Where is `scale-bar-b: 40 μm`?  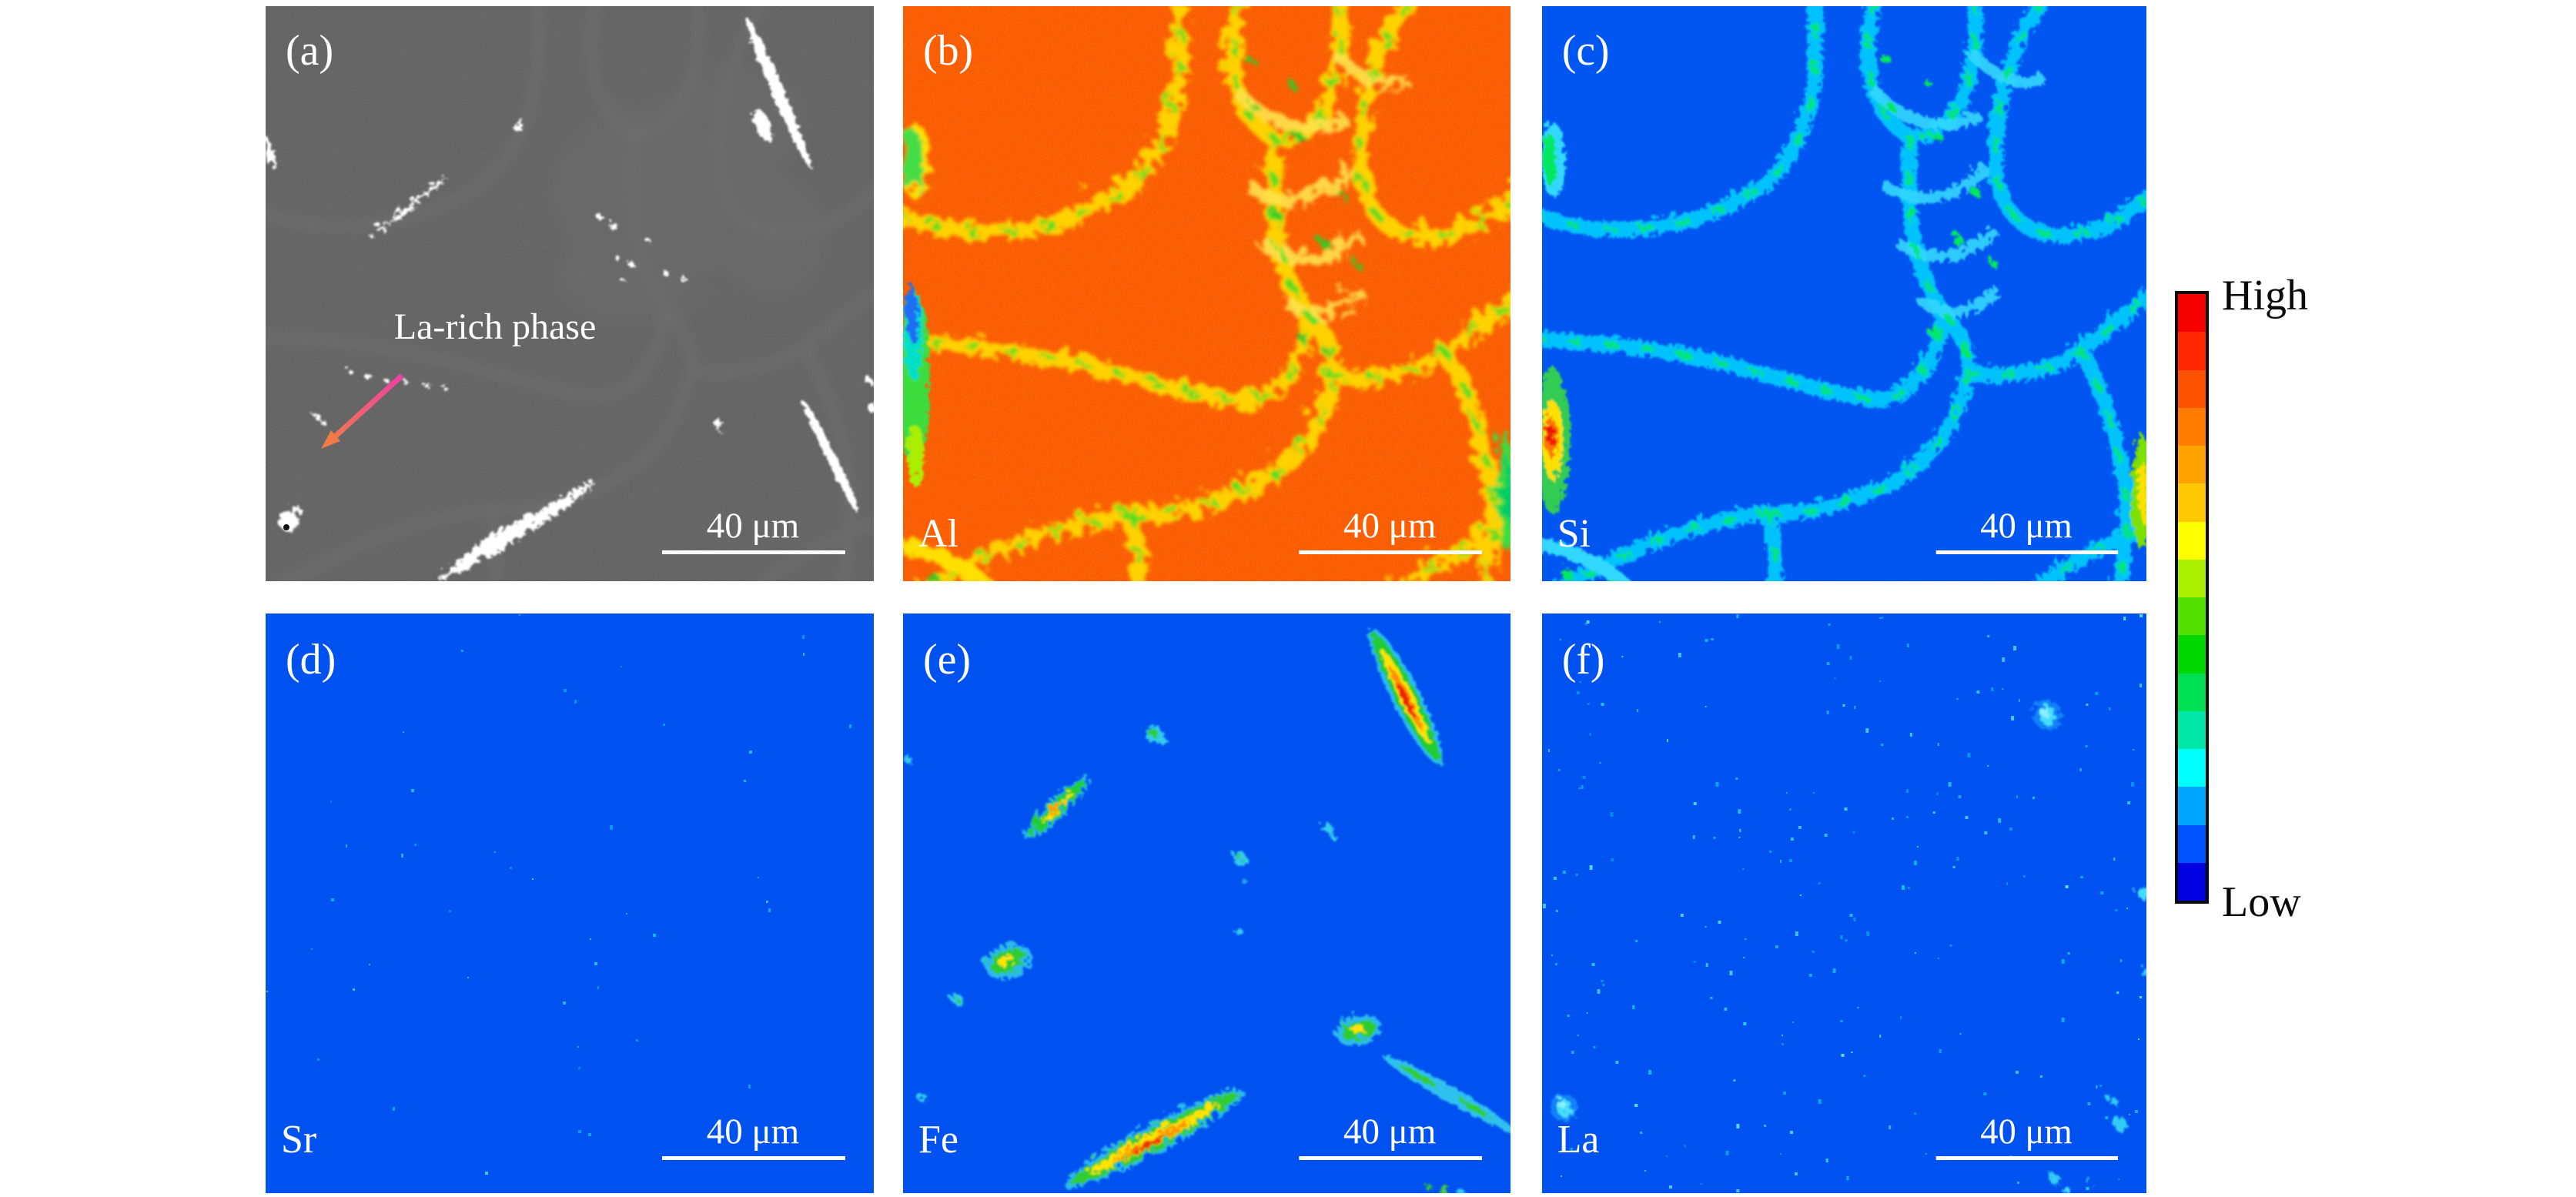 scale-bar-b: 40 μm is located at coordinates (1391, 530).